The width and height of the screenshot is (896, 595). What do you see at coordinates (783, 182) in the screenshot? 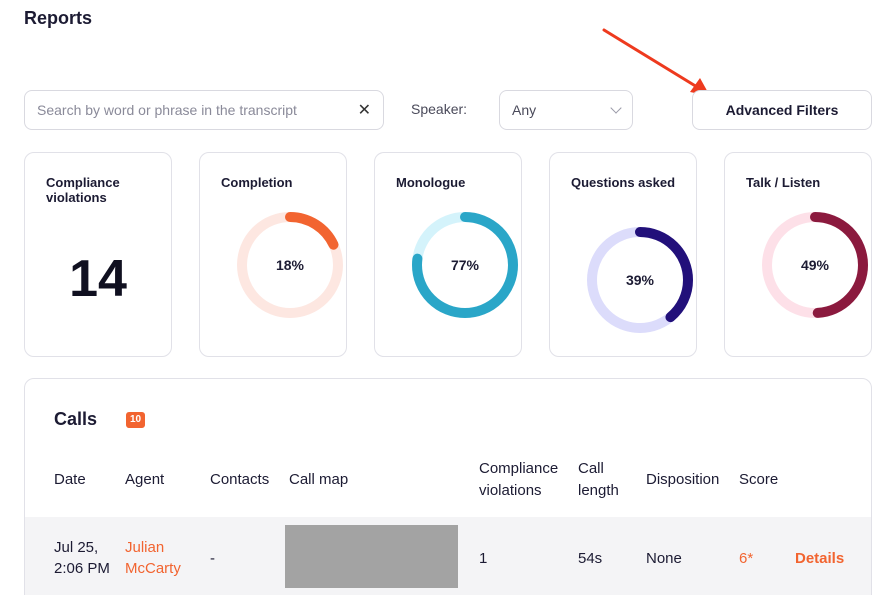
I see `metric-title: Talk / Listen` at bounding box center [783, 182].